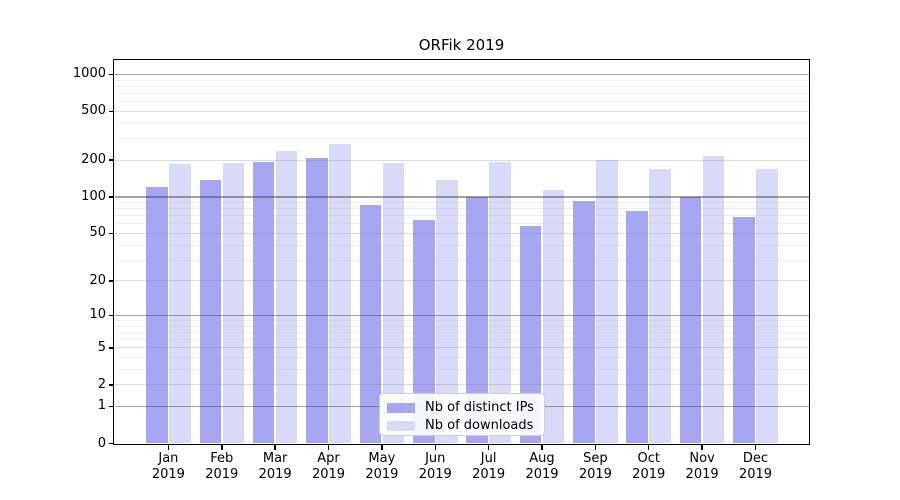 This screenshot has height=500, width=900. I want to click on x-tick-label: Oct 2019, so click(649, 467).